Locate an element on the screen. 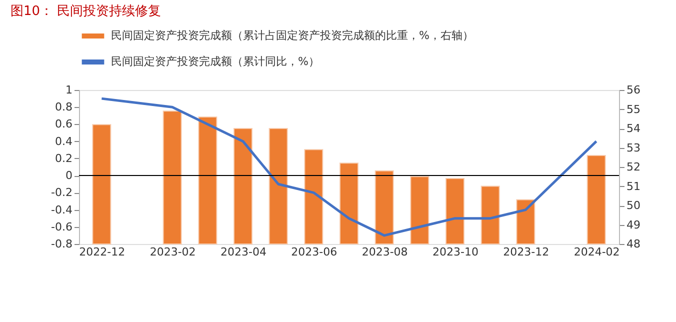 This screenshot has height=322, width=676. y-tick-label: 0.8 is located at coordinates (63, 107).